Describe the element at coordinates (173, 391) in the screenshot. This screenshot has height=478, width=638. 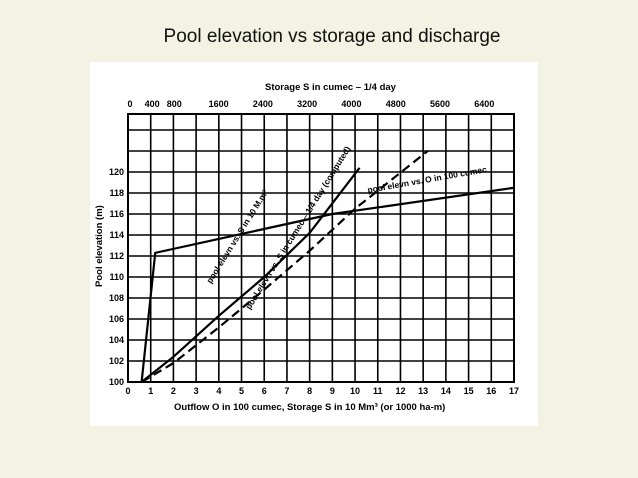
I see `x-tick-label: 2` at that location.